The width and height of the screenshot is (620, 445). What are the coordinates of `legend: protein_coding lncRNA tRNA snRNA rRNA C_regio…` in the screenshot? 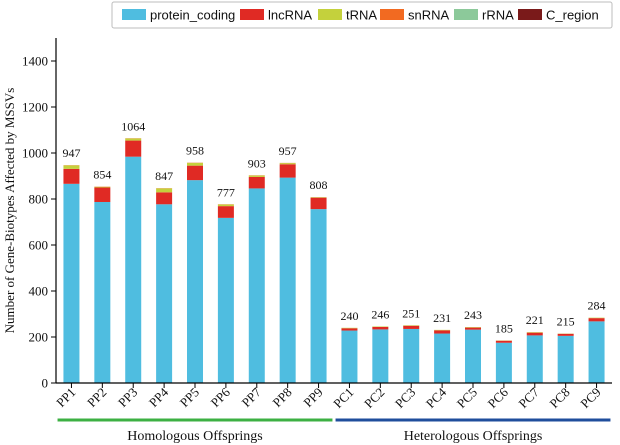 It's located at (362, 15).